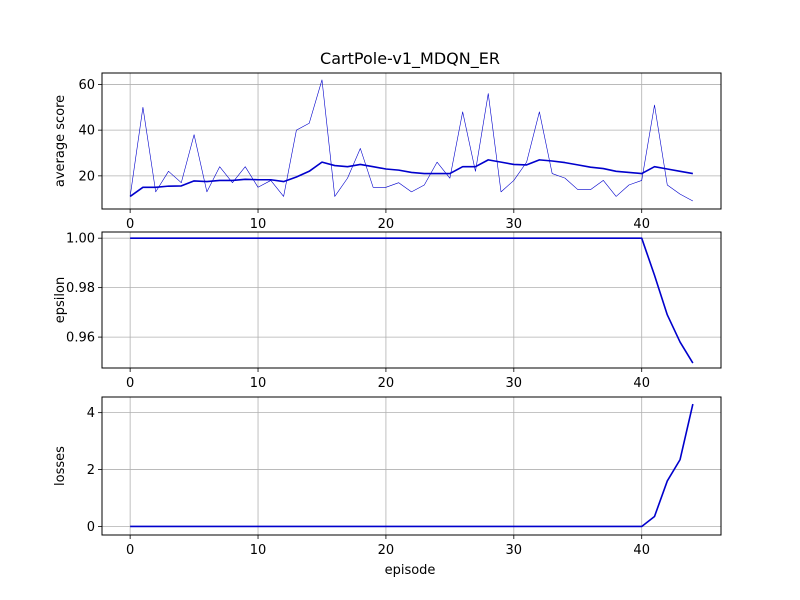 The image size is (800, 600). What do you see at coordinates (60, 300) in the screenshot?
I see `y-axis-label: epsilon` at bounding box center [60, 300].